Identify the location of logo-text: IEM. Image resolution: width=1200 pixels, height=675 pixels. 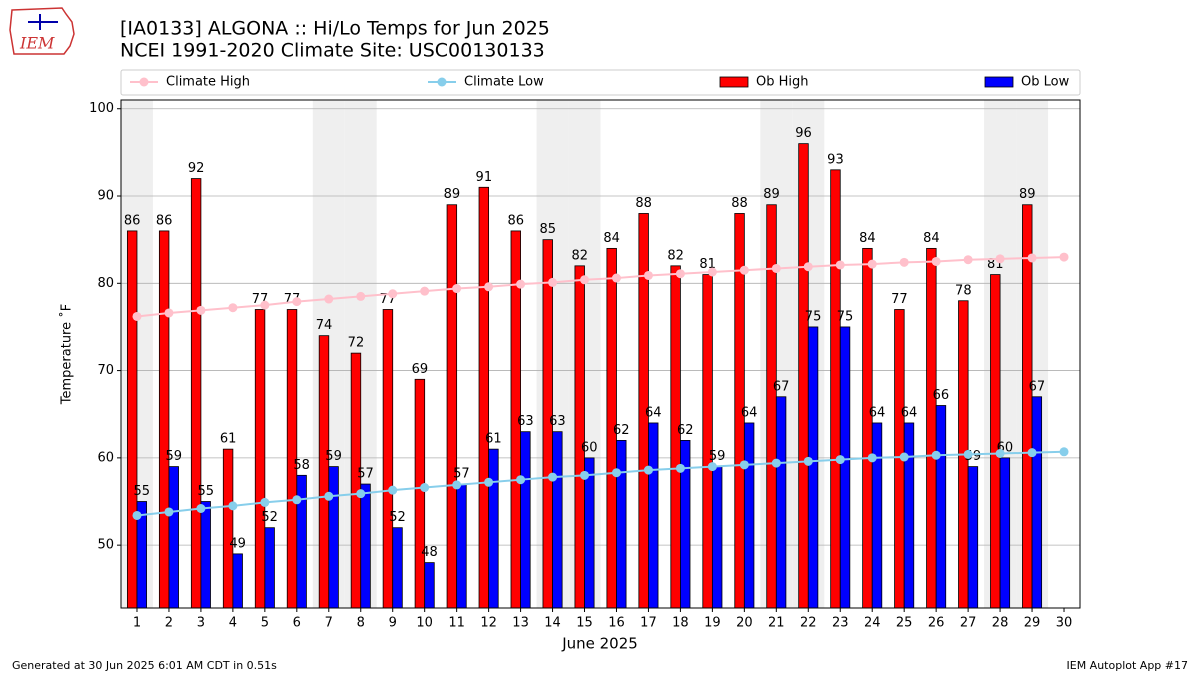
(37, 43).